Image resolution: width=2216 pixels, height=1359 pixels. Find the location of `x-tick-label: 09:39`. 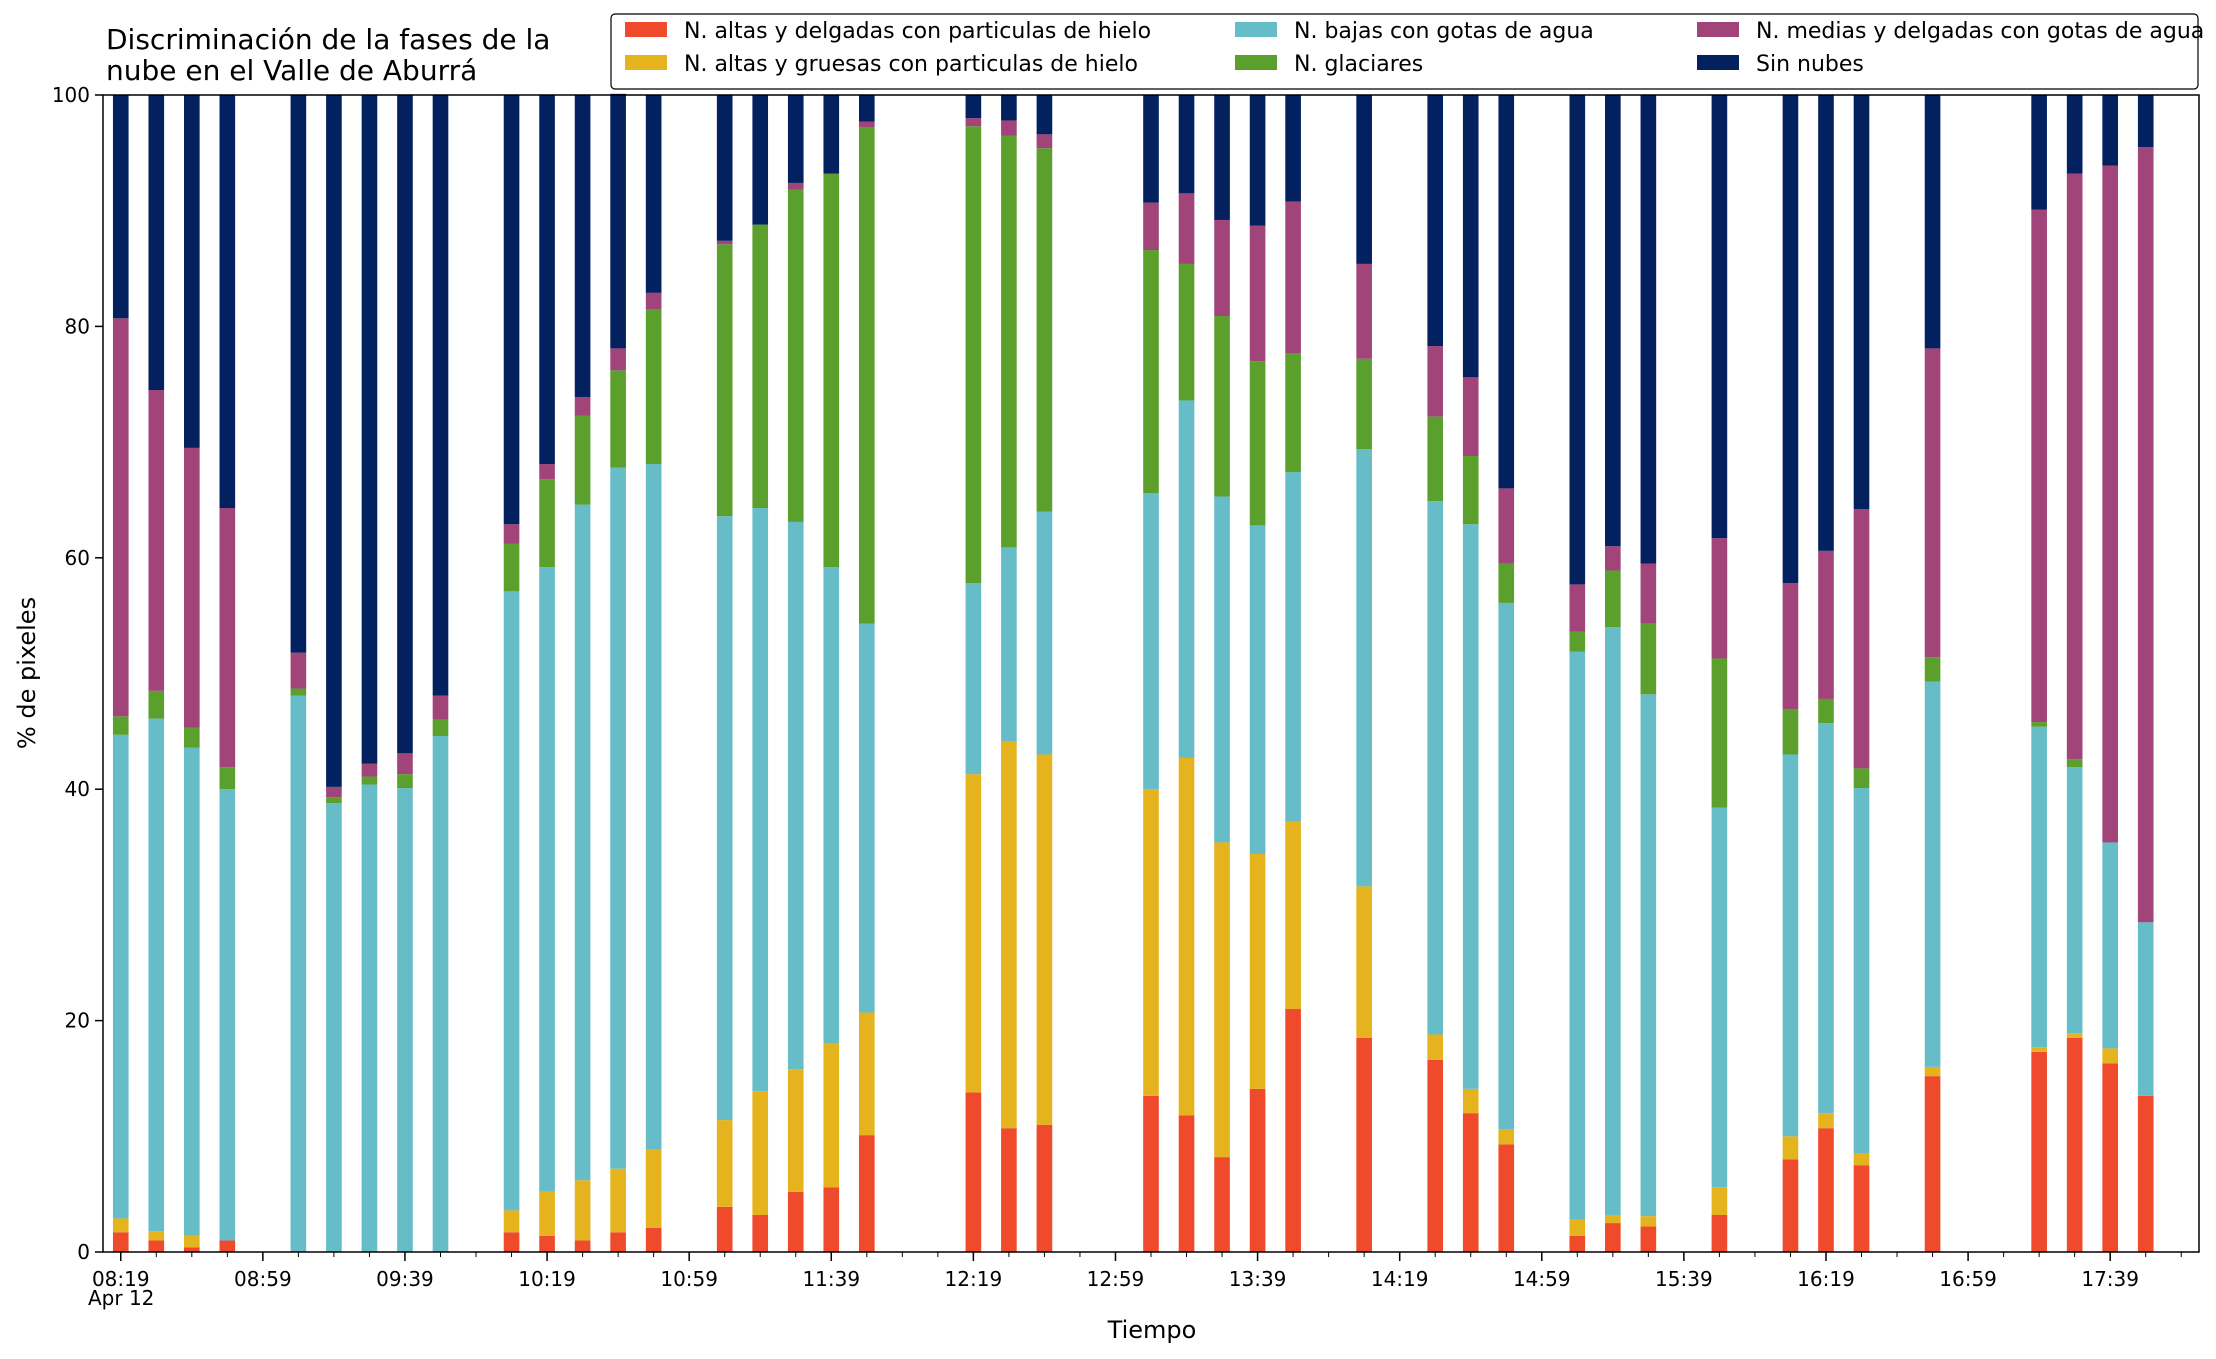

x-tick-label: 09:39 is located at coordinates (405, 1279).